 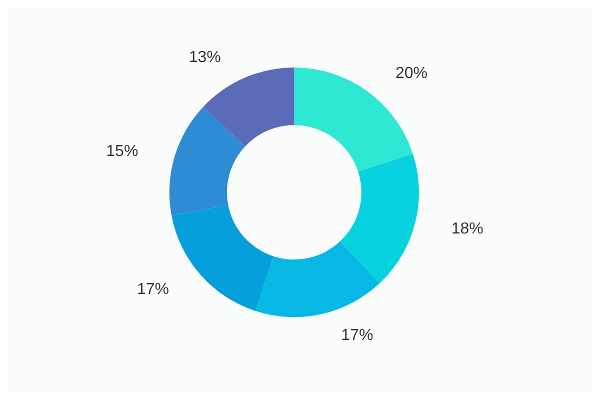 What do you see at coordinates (411, 73) in the screenshot?
I see `data-label: 20%` at bounding box center [411, 73].